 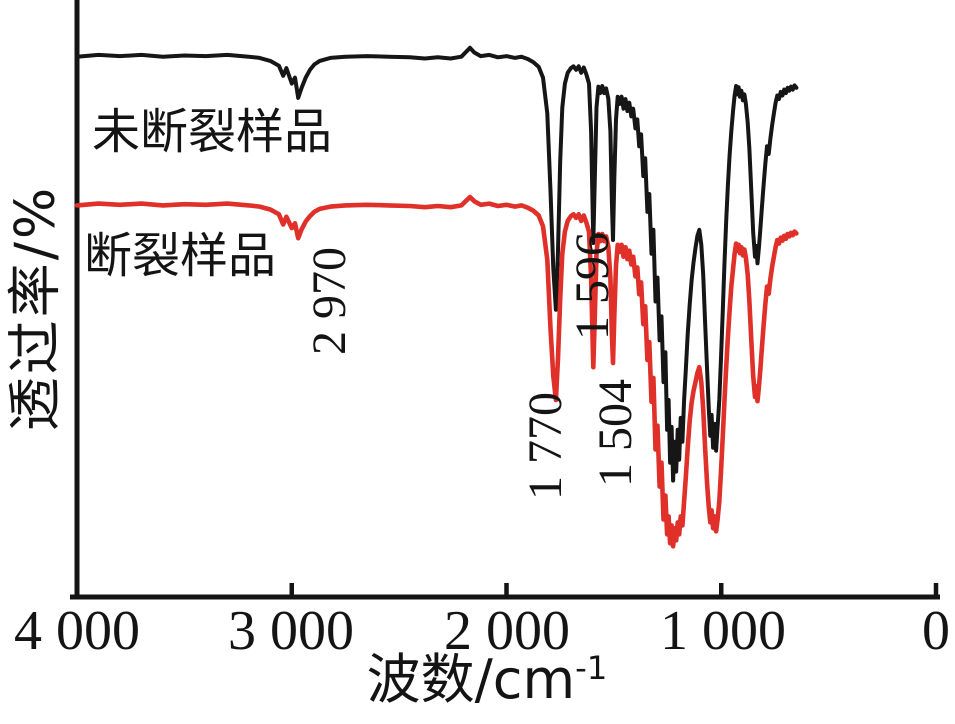 I want to click on x-tick-label-0: 0, so click(x=936, y=631).